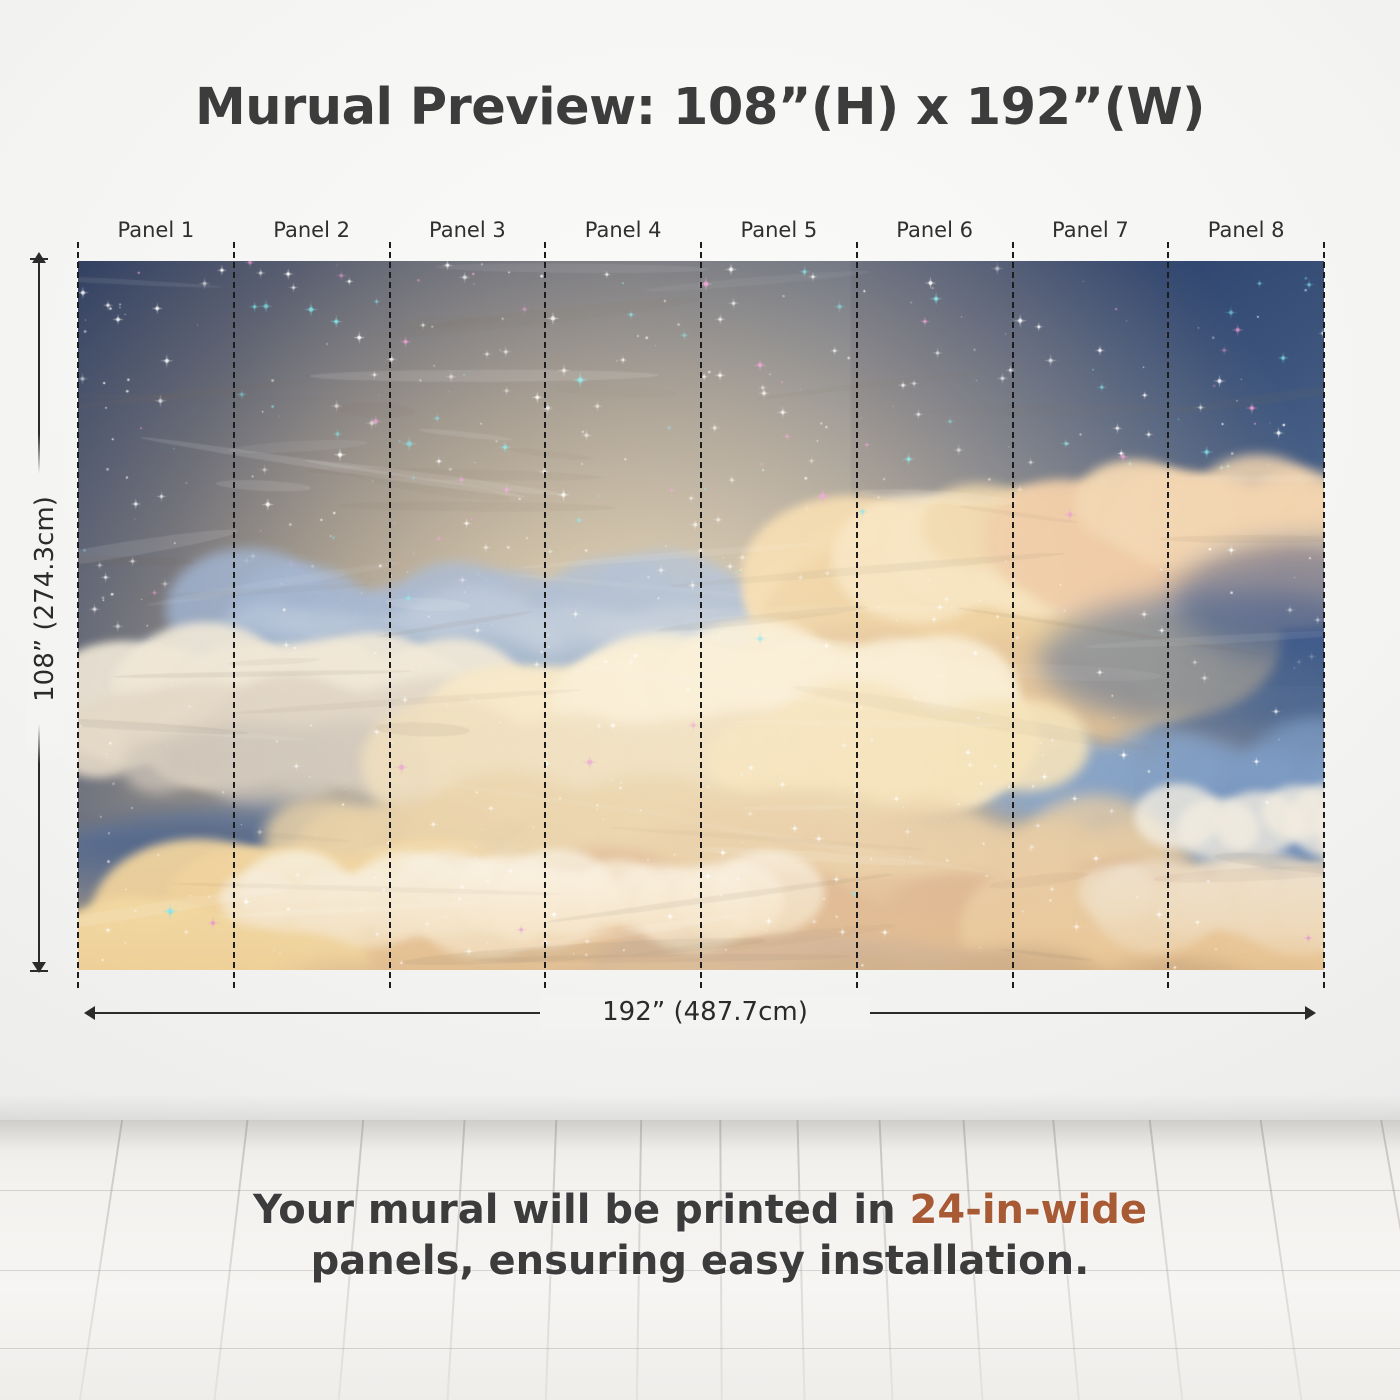 Image resolution: width=1400 pixels, height=1400 pixels. I want to click on height-arrow-bottom-icon, so click(39, 967).